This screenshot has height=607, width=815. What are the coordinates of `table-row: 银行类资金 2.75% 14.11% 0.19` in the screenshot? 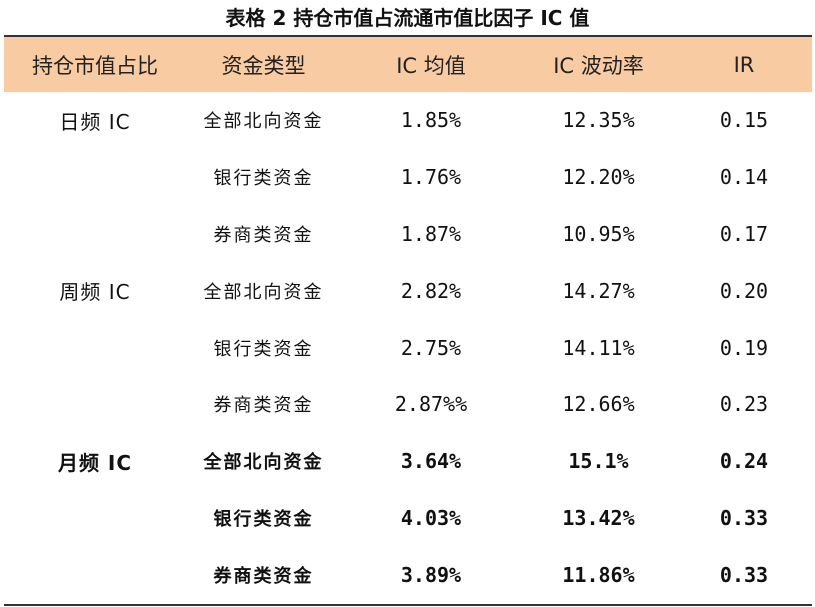 It's located at (408, 347).